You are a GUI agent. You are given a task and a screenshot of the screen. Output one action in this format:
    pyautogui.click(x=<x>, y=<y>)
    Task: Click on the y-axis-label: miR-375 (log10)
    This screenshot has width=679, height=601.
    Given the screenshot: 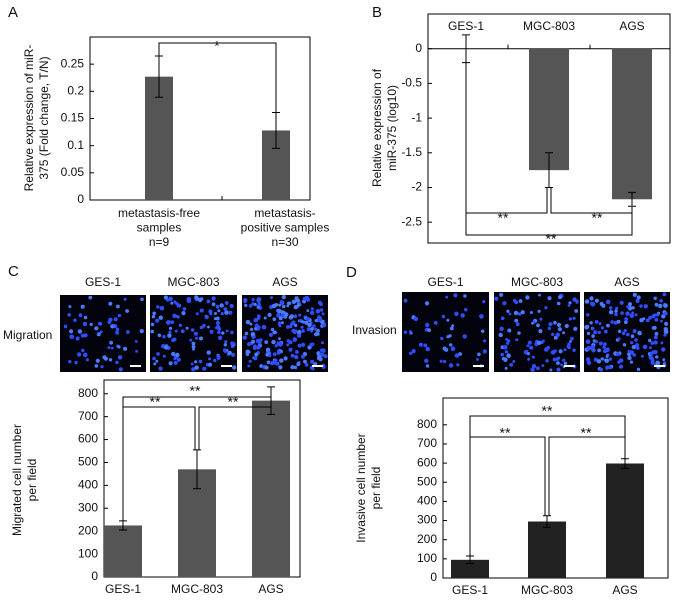 What is the action you would take?
    pyautogui.click(x=392, y=128)
    